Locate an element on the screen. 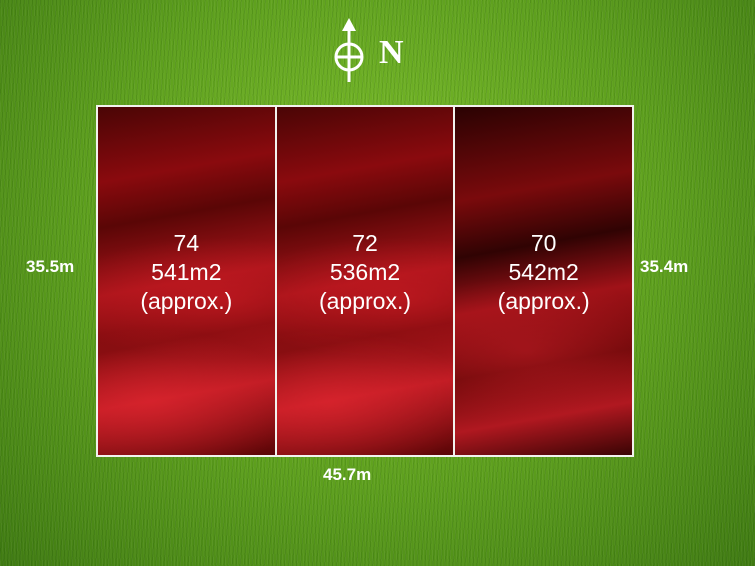  lot-74: 74 541m2 (approx.) is located at coordinates (186, 281).